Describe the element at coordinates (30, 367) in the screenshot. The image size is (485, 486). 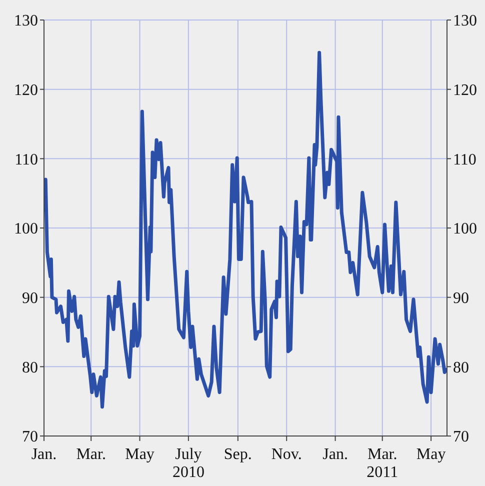
I see `y-tick-label: 80` at that location.